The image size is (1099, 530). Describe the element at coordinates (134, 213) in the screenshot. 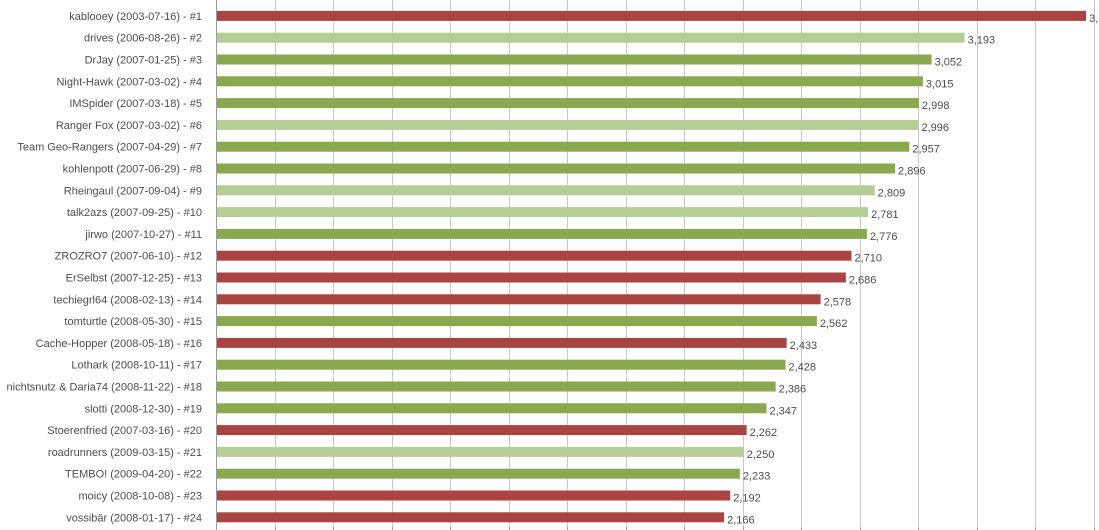

I see `category-label: talk2azs (2007-09-25) - #10` at that location.